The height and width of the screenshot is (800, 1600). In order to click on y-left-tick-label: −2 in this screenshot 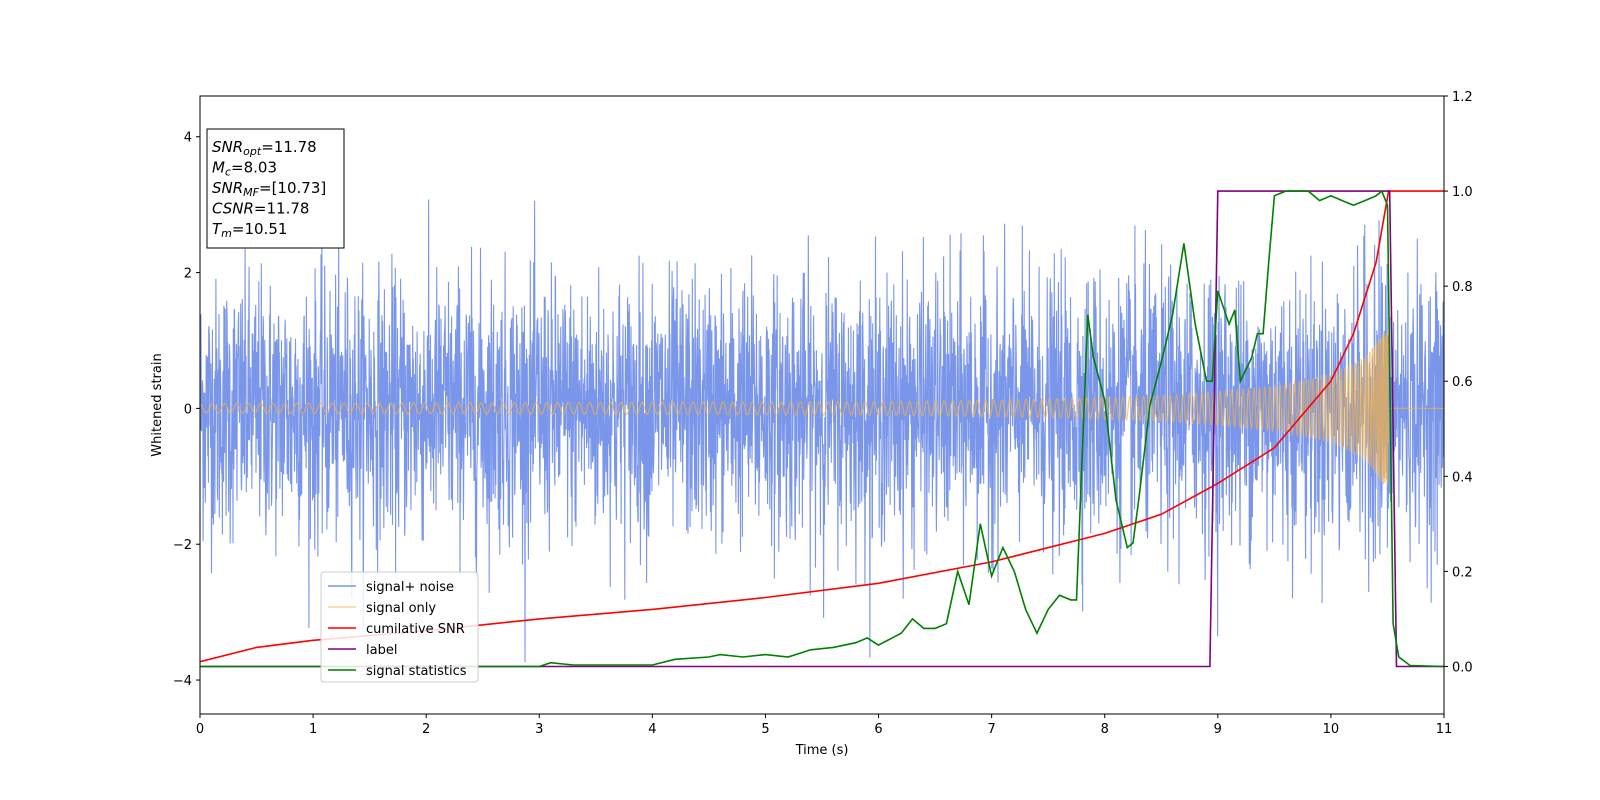, I will do `click(182, 545)`.